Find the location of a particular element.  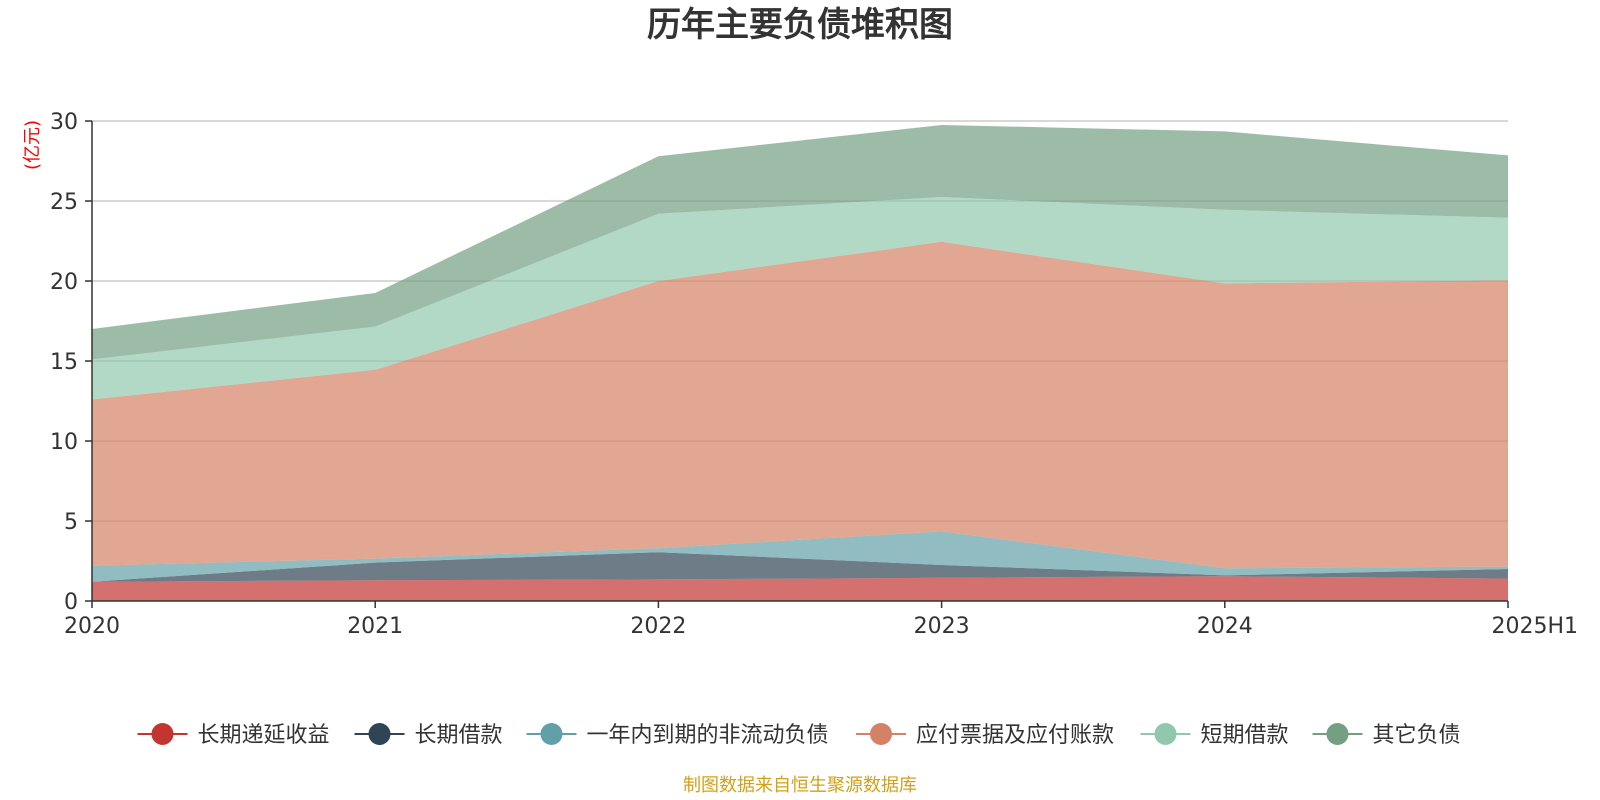

legend: 长期递延收益 长期借款 一年内到期的非流动负债 应付票据及应付账款 短期借款 其它负债 is located at coordinates (799, 735).